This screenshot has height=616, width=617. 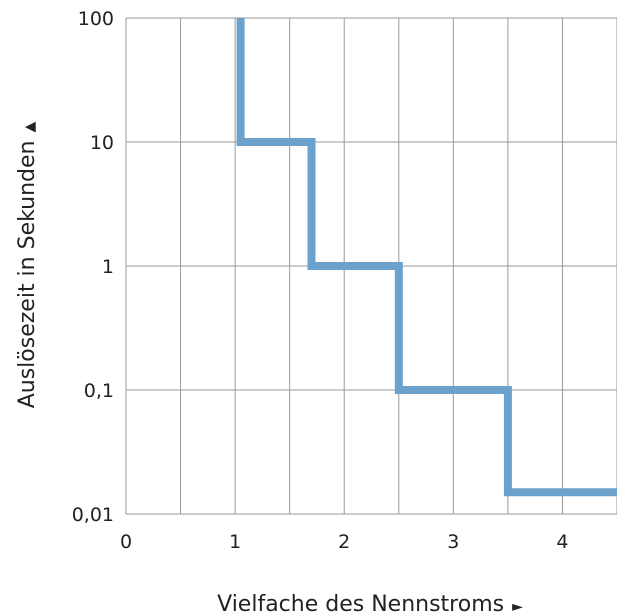 What do you see at coordinates (99, 391) in the screenshot?
I see `y-tick-label: 0,1` at bounding box center [99, 391].